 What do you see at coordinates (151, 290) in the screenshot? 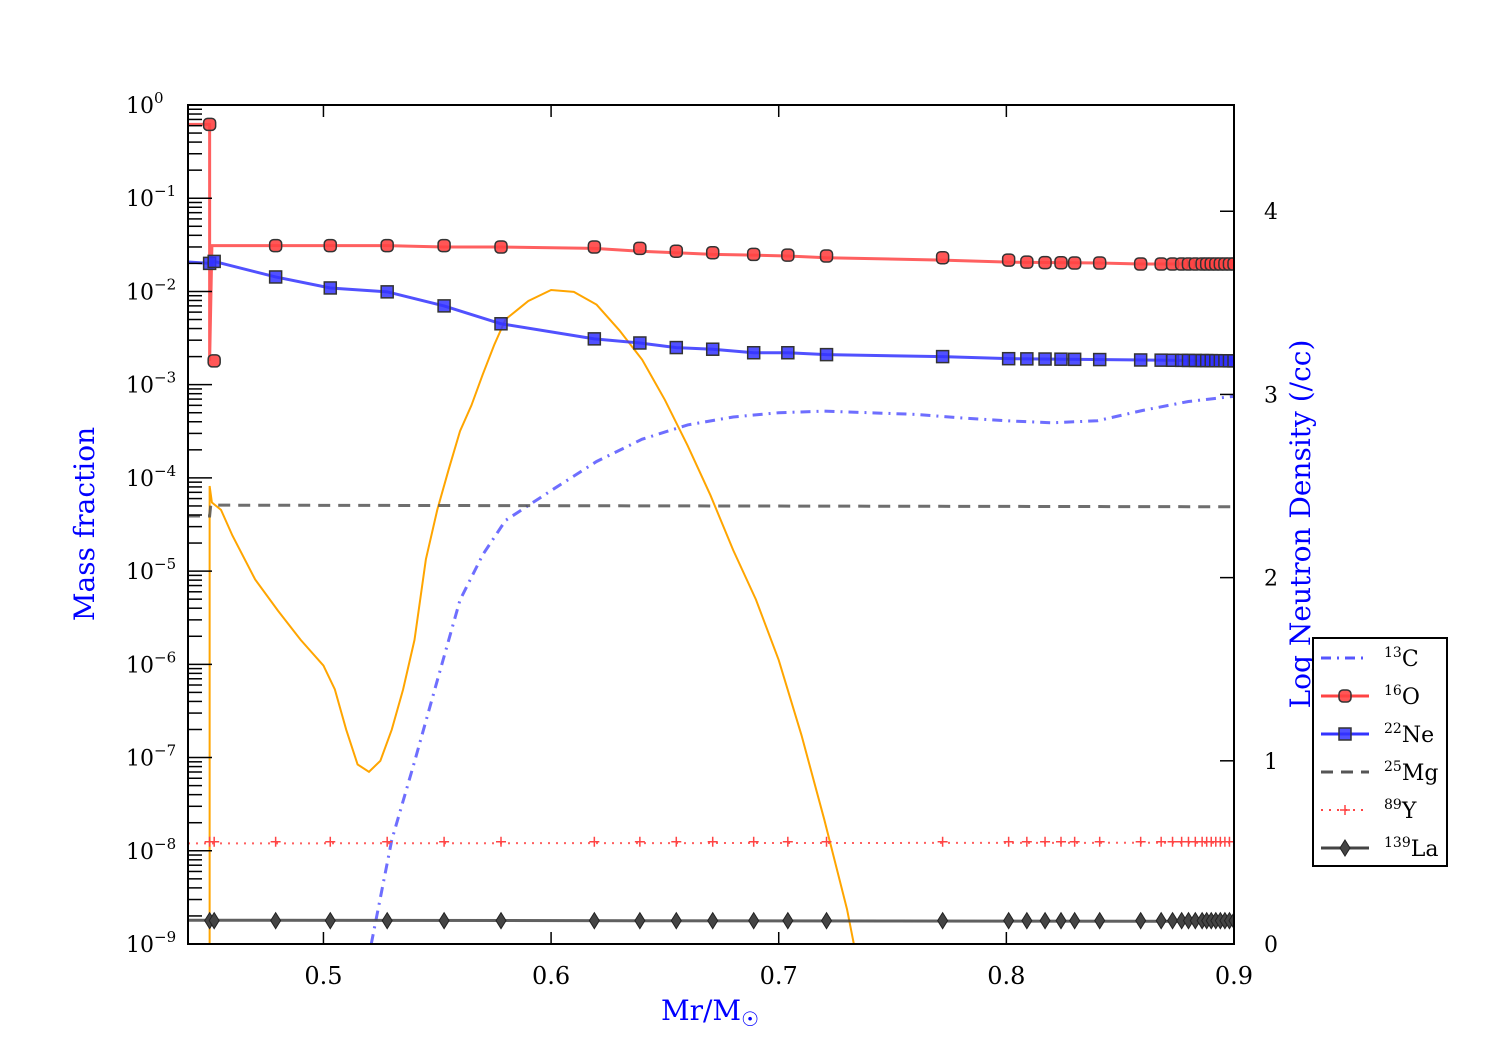
I see `y-left-tick-label: 10⁻²` at bounding box center [151, 290].